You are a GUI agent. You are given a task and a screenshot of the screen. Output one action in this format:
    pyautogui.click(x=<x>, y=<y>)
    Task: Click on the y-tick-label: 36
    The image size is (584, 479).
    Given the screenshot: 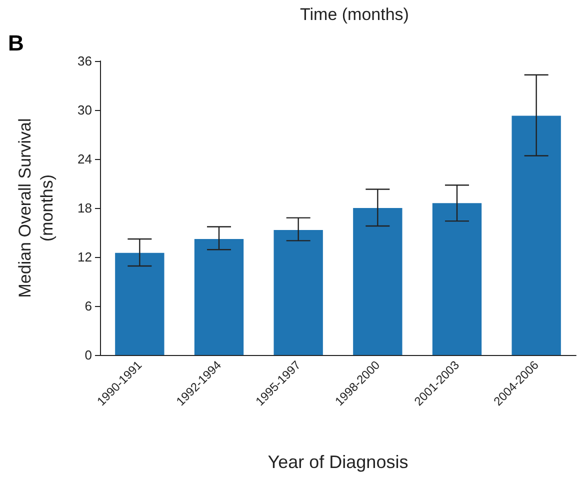 What is the action you would take?
    pyautogui.click(x=85, y=61)
    